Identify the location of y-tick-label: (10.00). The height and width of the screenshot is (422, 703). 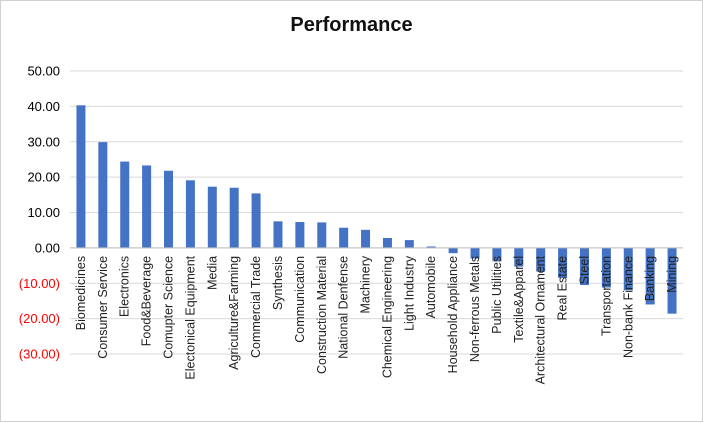
(39, 283).